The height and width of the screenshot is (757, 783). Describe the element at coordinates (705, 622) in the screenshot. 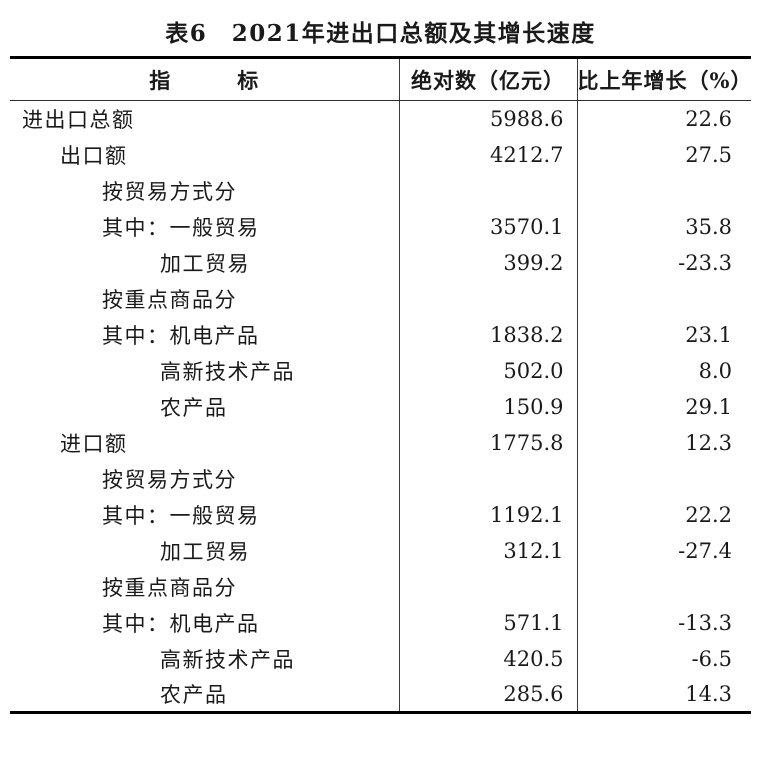

I see `growth-value-cell: -13.3` at that location.